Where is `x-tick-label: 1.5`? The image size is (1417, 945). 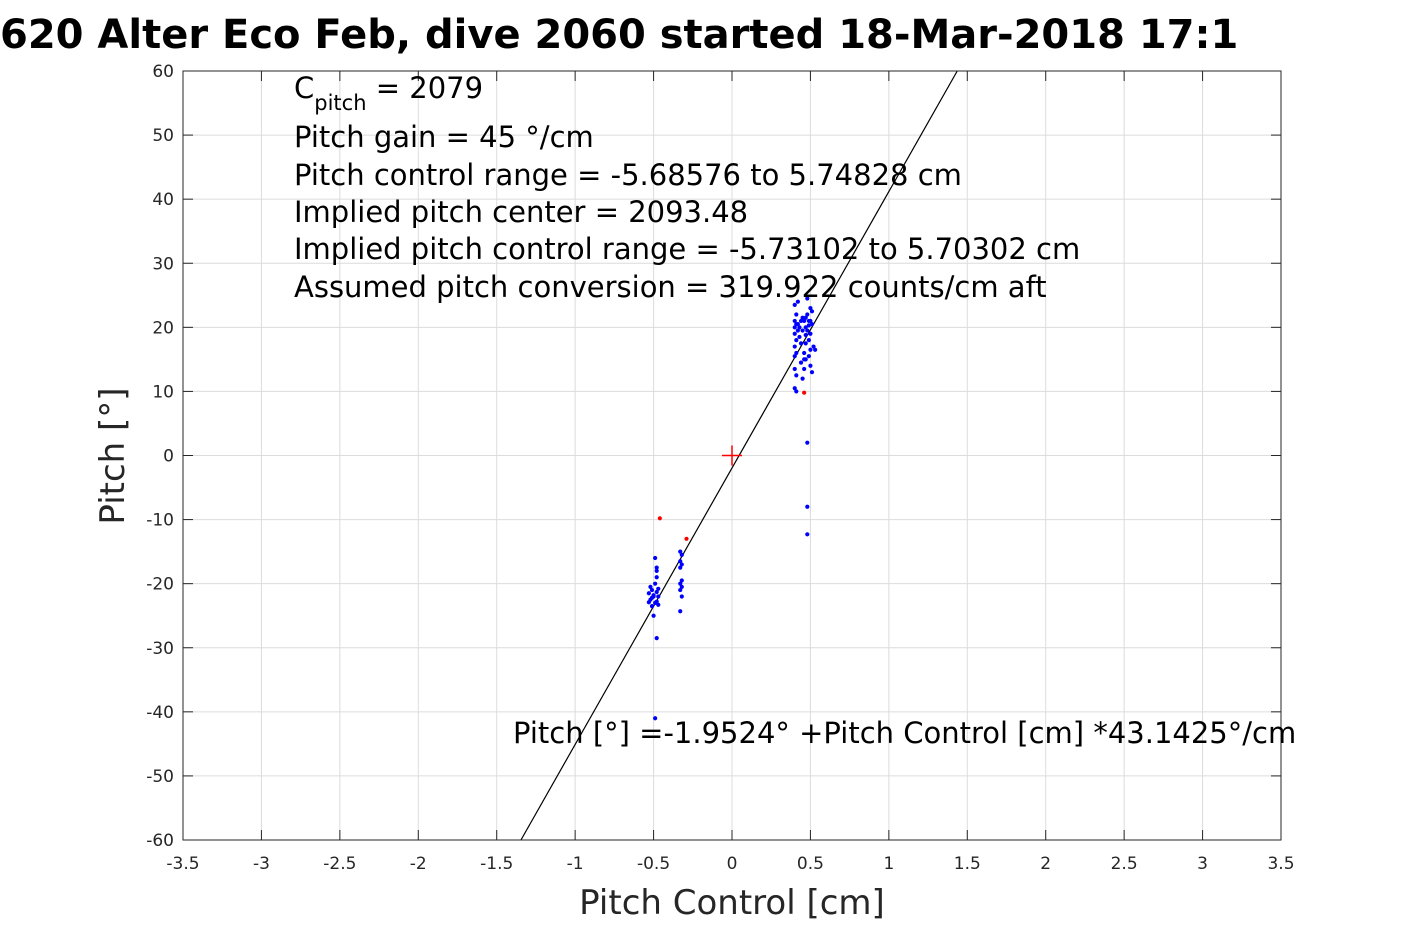 x-tick-label: 1.5 is located at coordinates (967, 864).